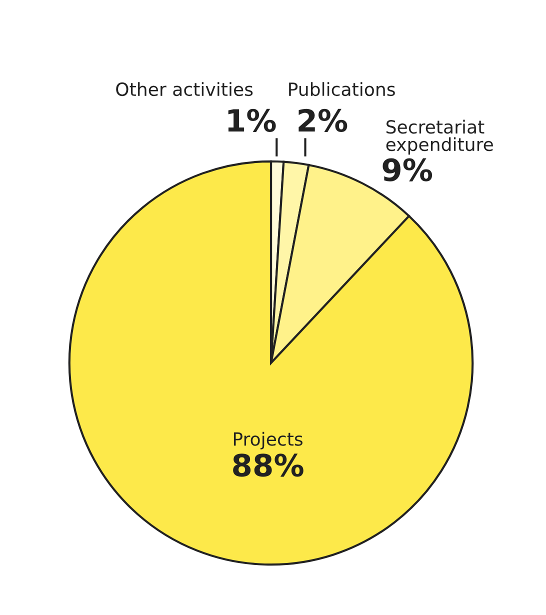  What do you see at coordinates (323, 120) in the screenshot?
I see `data-label: 2%` at bounding box center [323, 120].